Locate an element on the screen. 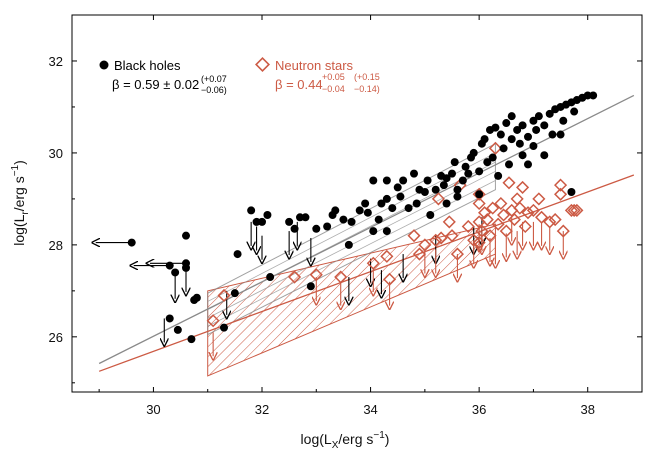 This screenshot has height=462, width=667. legend-ns-label: Neutron stars is located at coordinates (314, 65).